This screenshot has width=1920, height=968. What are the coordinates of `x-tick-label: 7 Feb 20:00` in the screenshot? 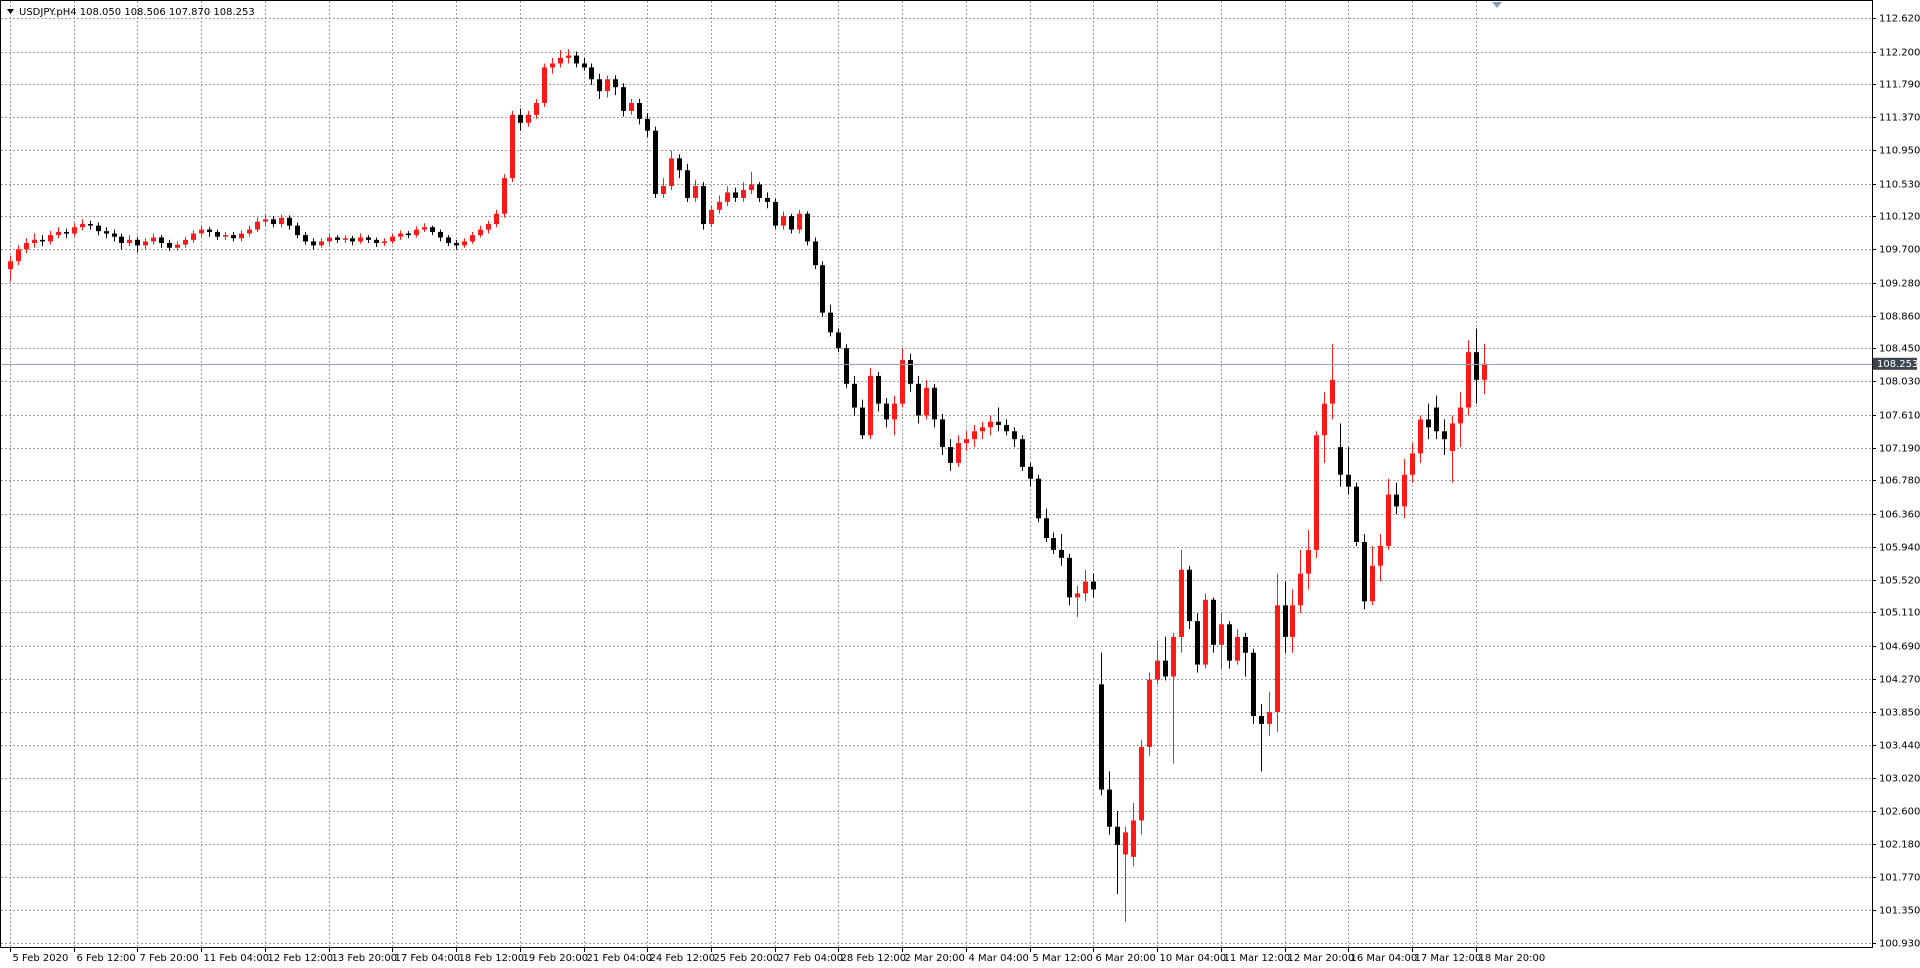 It's located at (169, 958).